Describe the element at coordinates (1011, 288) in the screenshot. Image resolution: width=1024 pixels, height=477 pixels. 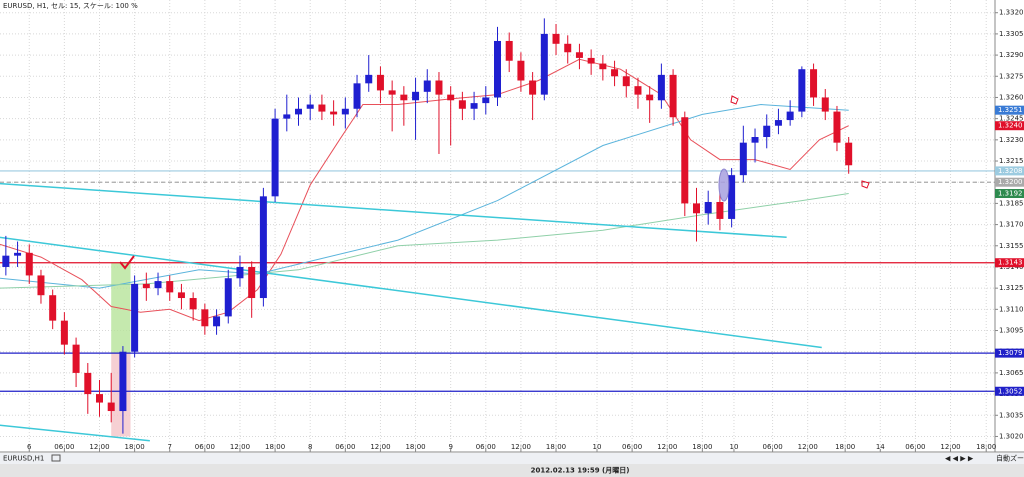
I see `y-tick-label: 1.3125` at that location.